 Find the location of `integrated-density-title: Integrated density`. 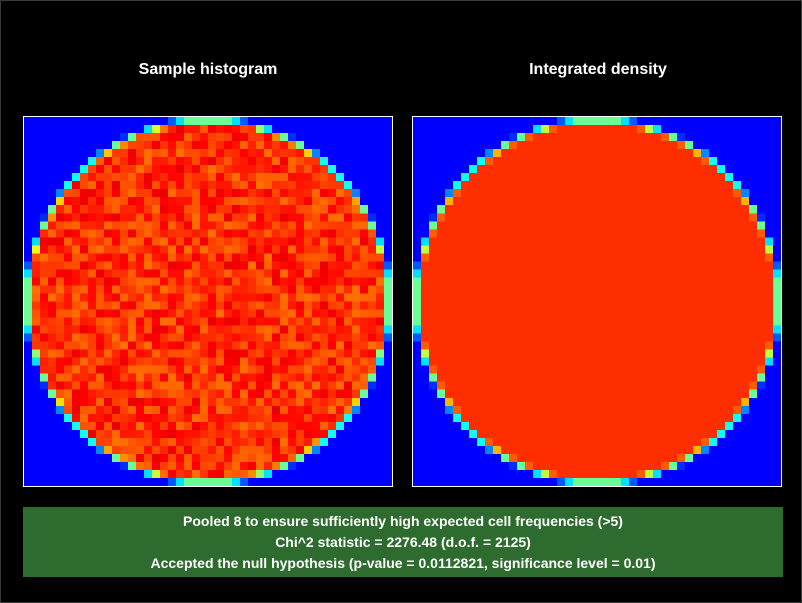

integrated-density-title: Integrated density is located at coordinates (598, 69).